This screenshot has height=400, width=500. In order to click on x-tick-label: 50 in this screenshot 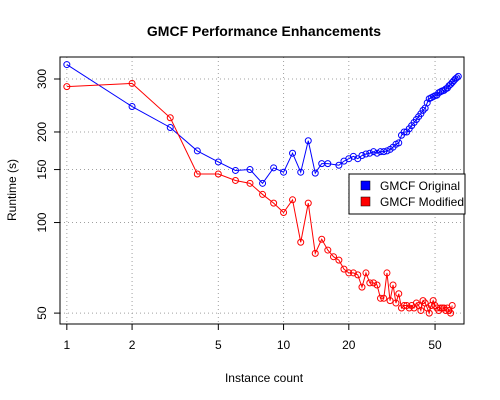, I will do `click(435, 345)`.